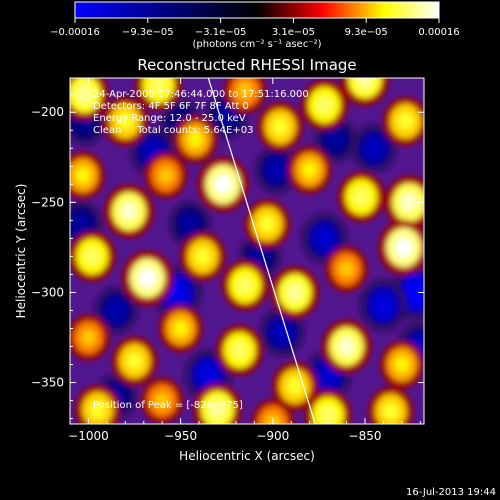  What do you see at coordinates (47, 112) in the screenshot?
I see `y-tick-label: −200` at bounding box center [47, 112].